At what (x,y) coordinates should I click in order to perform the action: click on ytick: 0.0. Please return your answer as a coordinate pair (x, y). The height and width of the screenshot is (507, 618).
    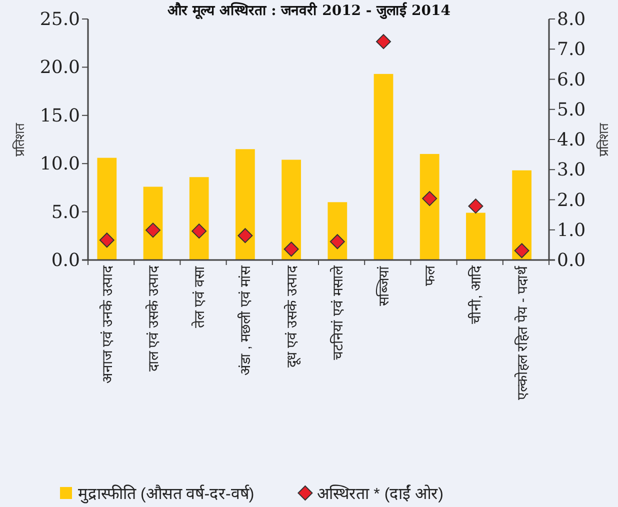
    Looking at the image, I should click on (65, 260).